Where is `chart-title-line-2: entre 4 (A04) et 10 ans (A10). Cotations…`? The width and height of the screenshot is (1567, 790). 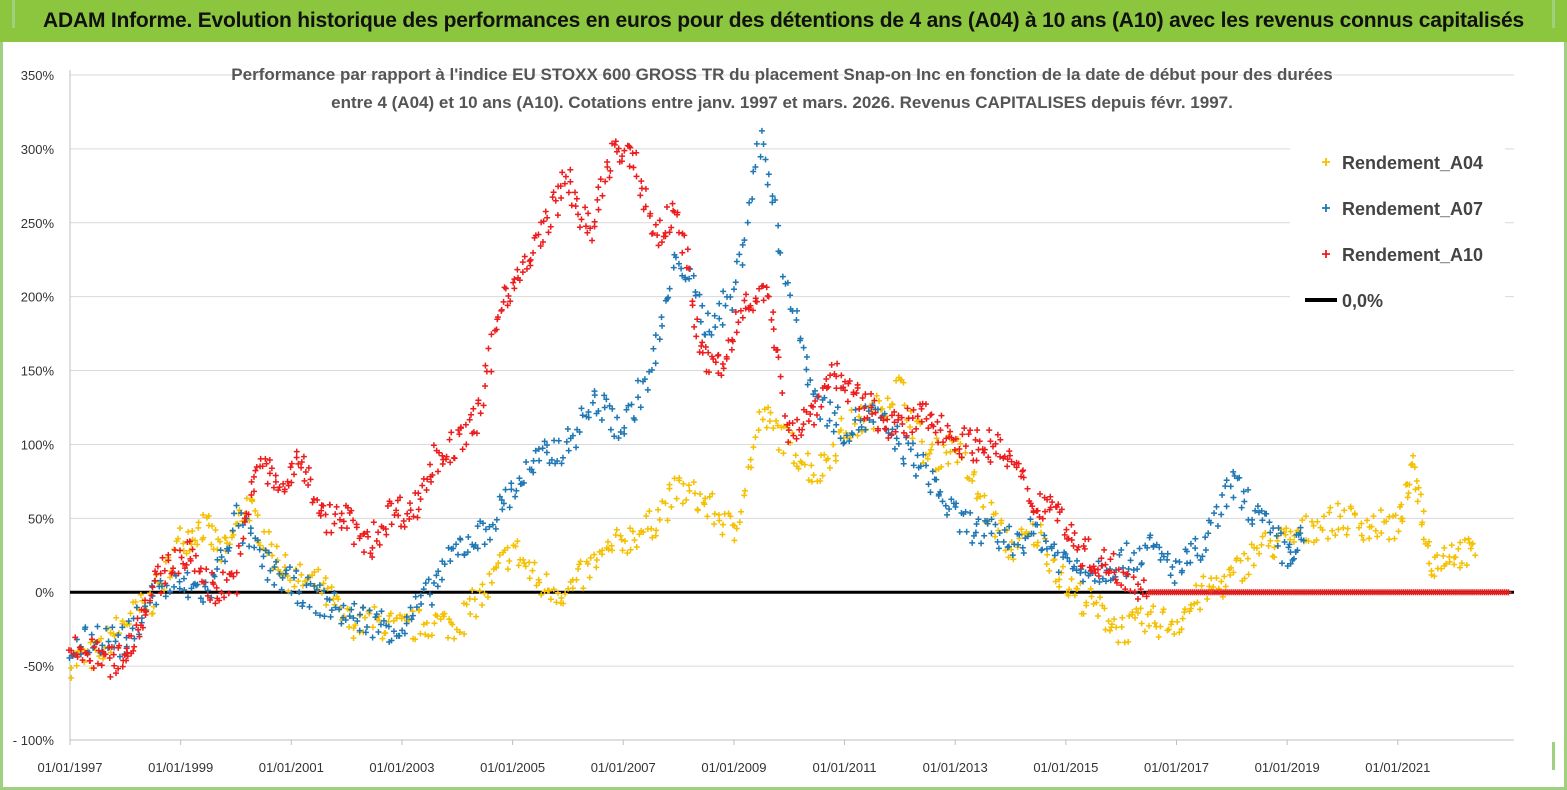
chart-title-line-2: entre 4 (A04) et 10 ans (A10). Cotations… is located at coordinates (782, 102).